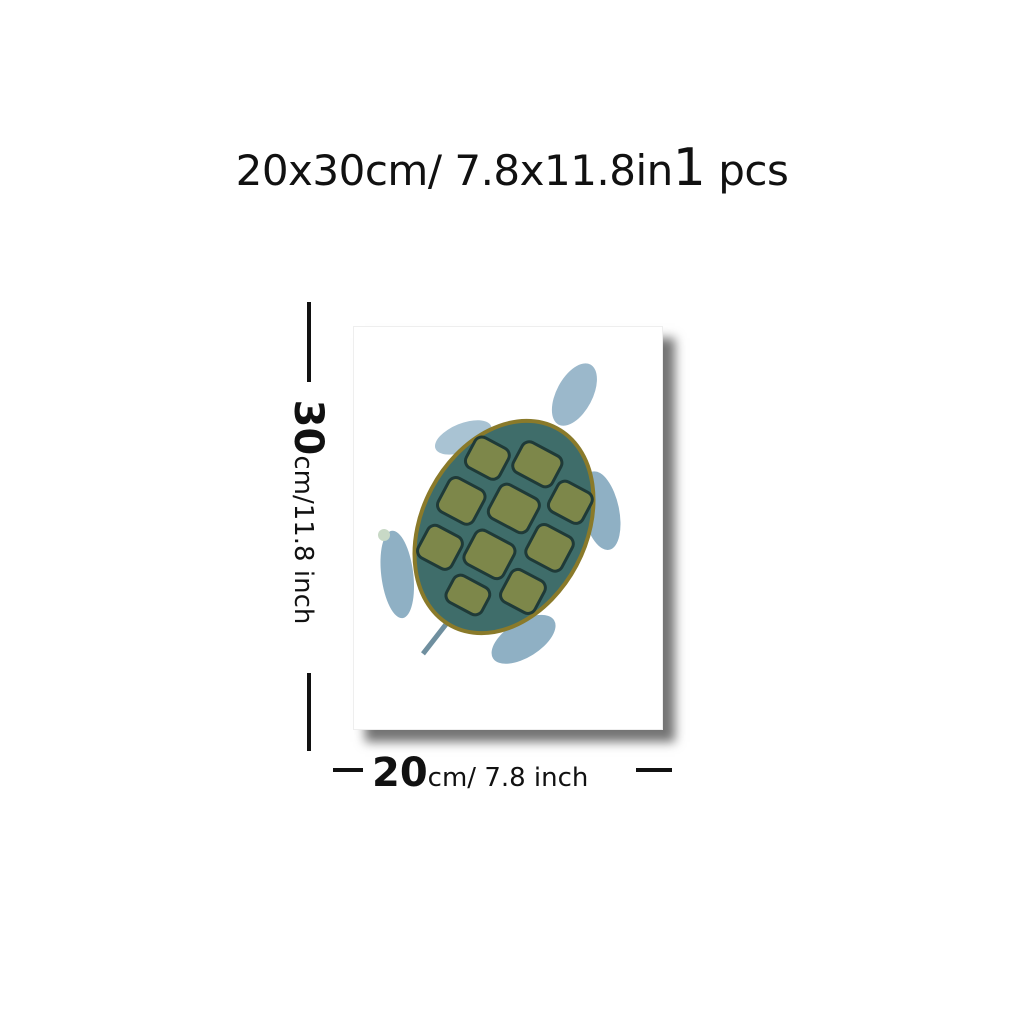  What do you see at coordinates (309, 712) in the screenshot?
I see `height-dimension-line-bottom` at bounding box center [309, 712].